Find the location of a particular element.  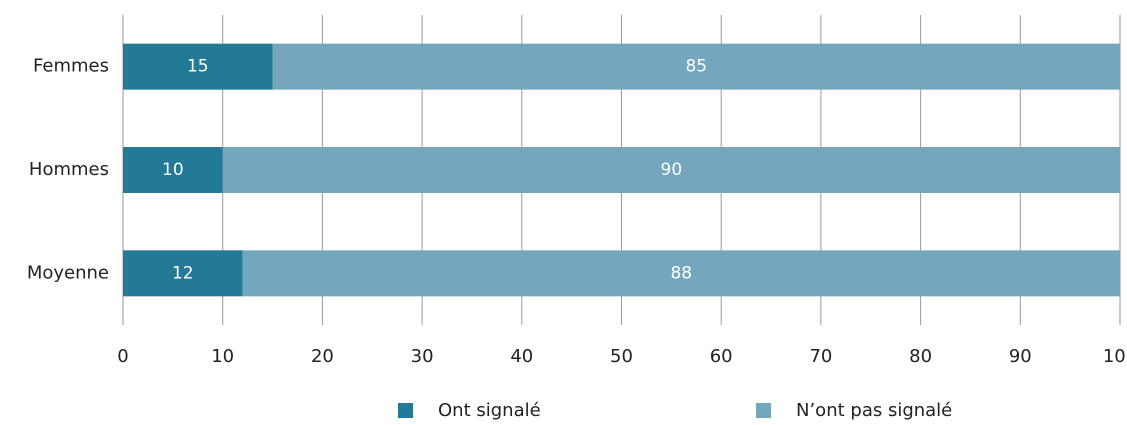

y-tick-label: Moyenne is located at coordinates (68, 272).